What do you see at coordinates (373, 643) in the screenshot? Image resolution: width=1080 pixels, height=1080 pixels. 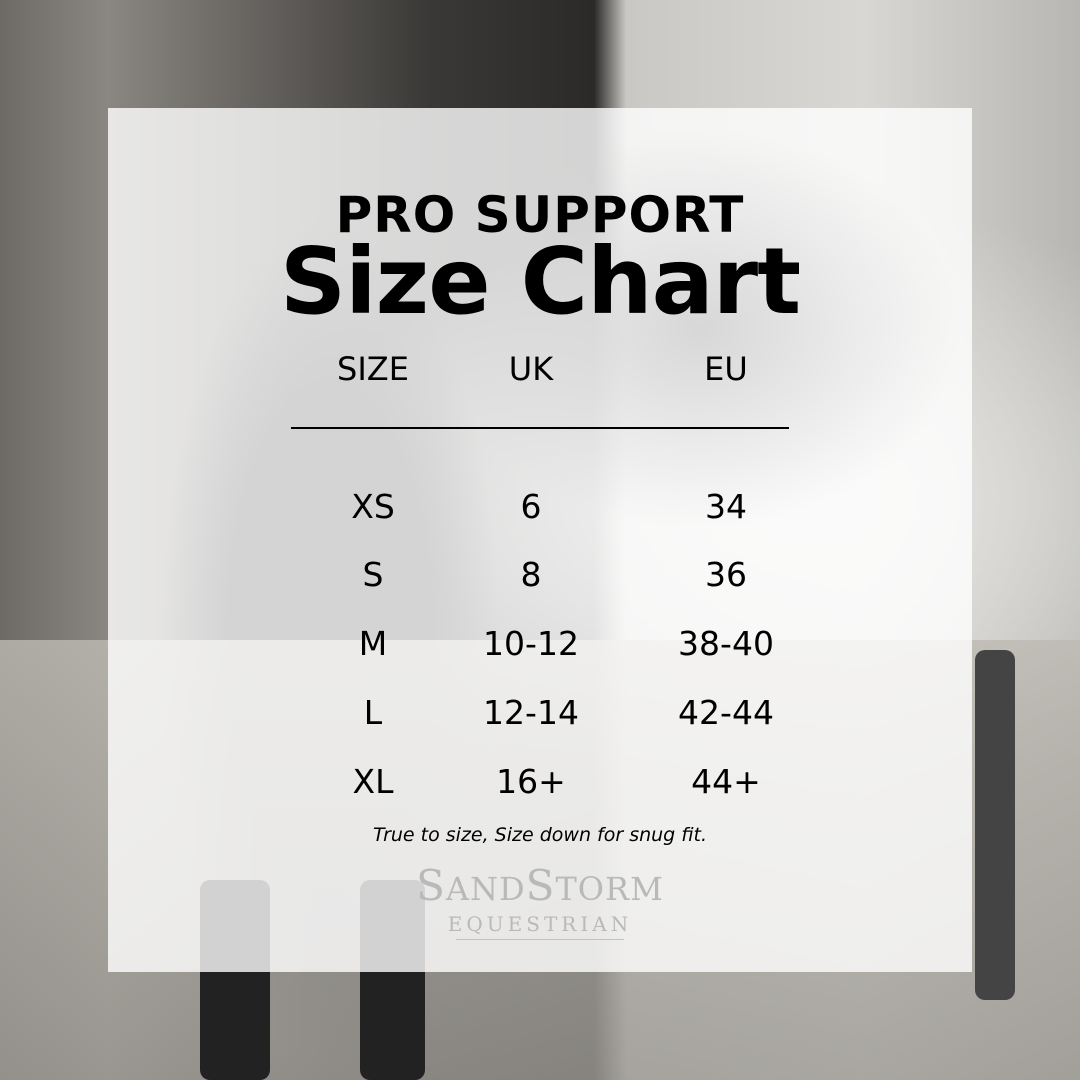 I see `size-cell: M` at bounding box center [373, 643].